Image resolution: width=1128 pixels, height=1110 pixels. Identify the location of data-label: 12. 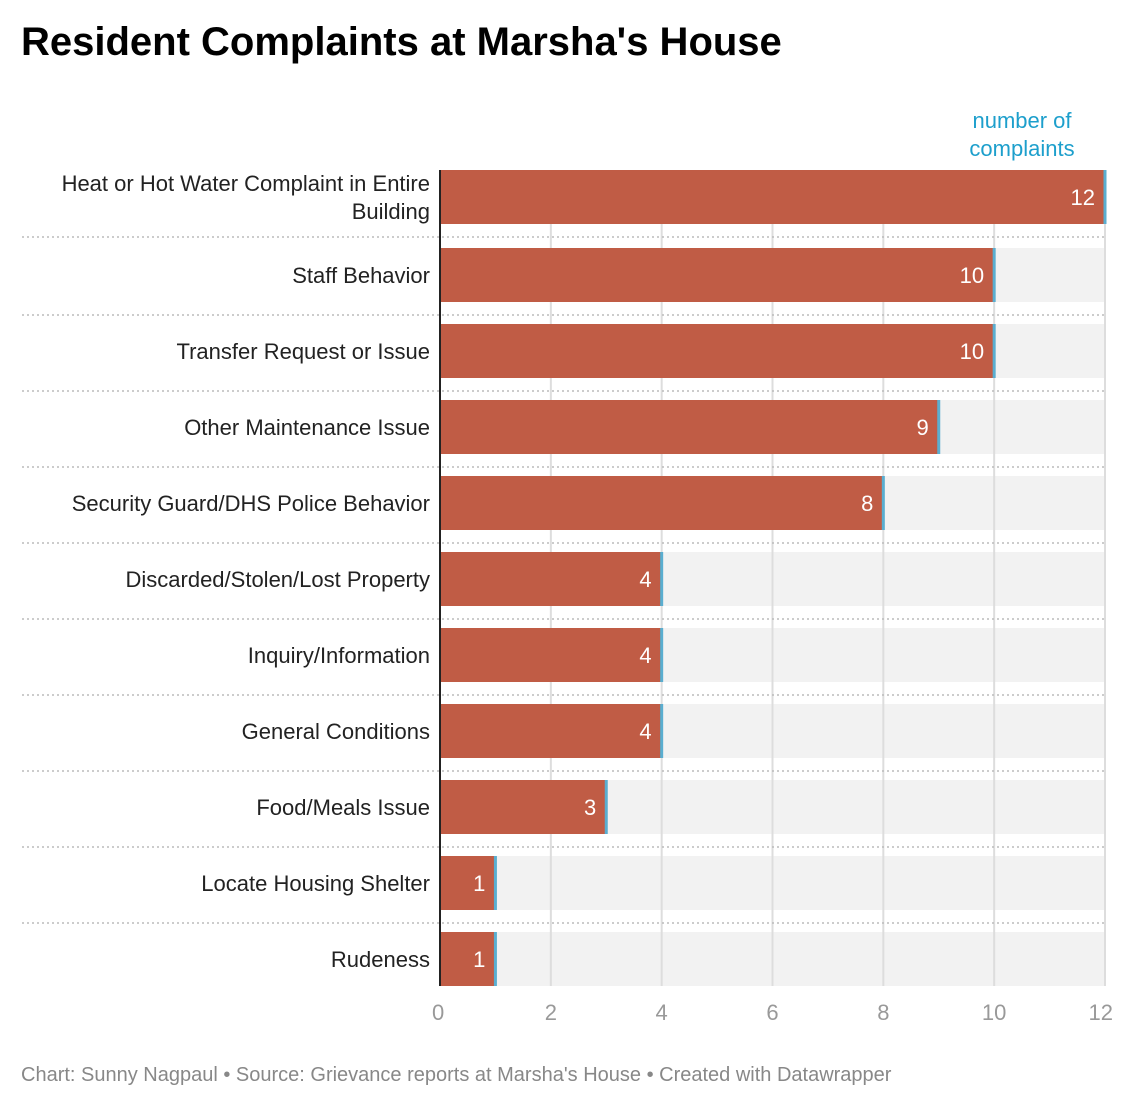
(1083, 197).